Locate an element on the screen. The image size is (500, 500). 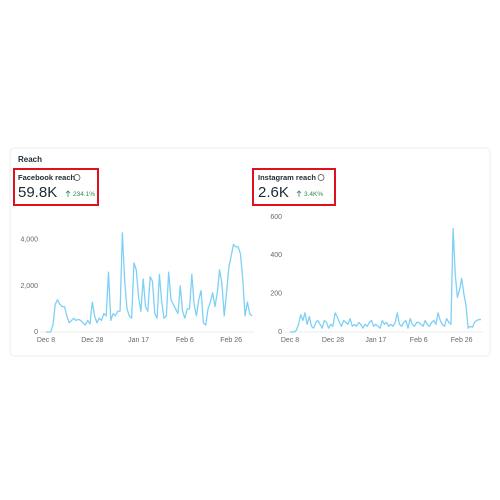
y-tick-label: 400 is located at coordinates (276, 255).